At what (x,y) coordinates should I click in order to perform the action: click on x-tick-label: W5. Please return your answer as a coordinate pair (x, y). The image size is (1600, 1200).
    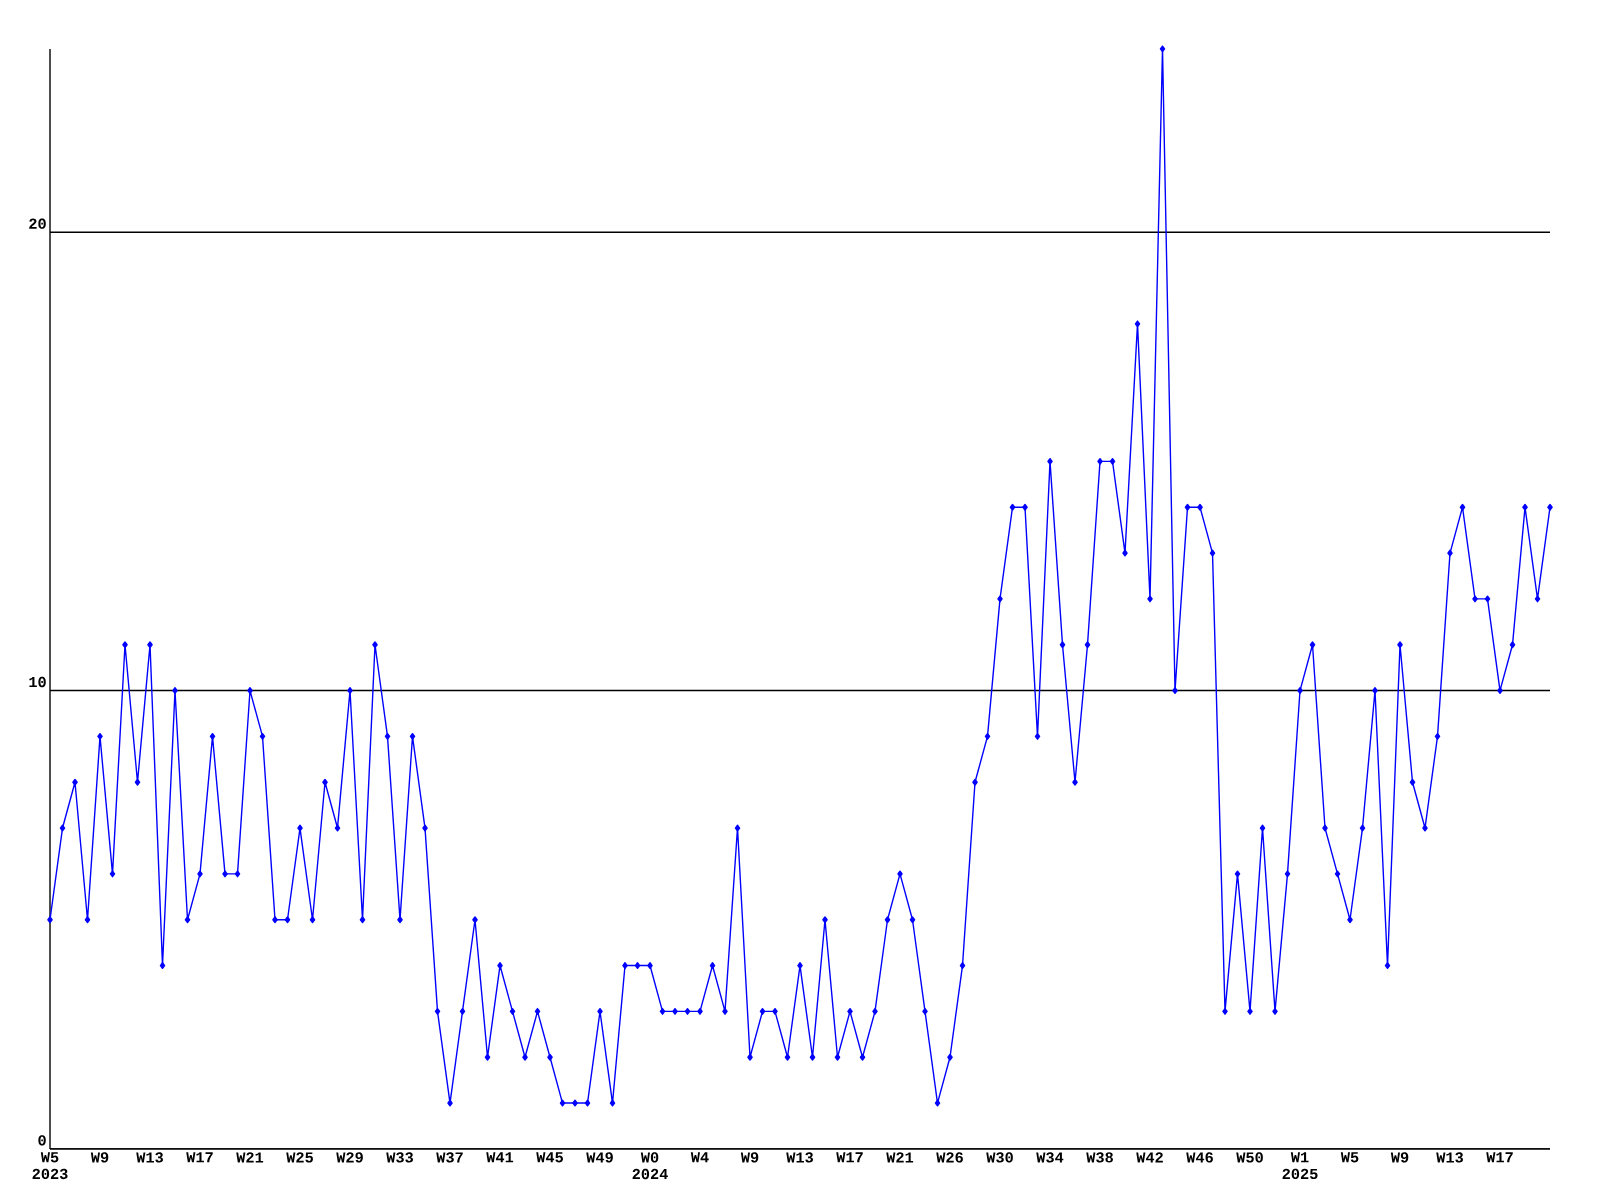
    Looking at the image, I should click on (1349, 1157).